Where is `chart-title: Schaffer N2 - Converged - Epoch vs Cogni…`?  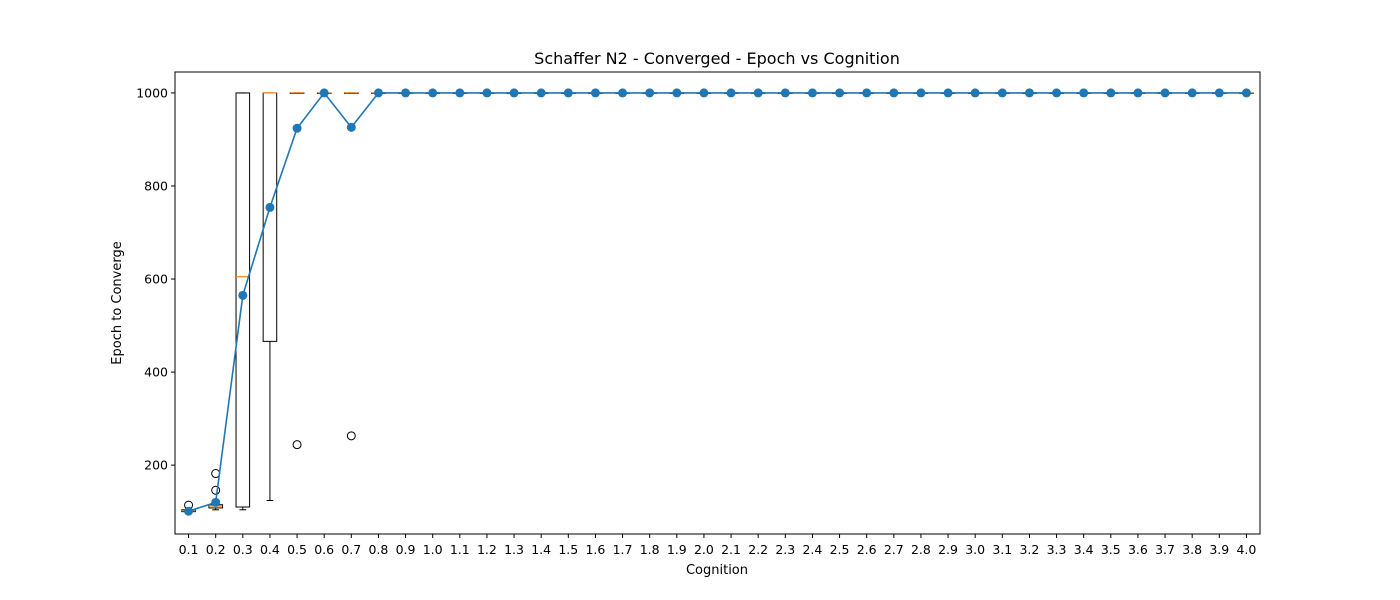 chart-title: Schaffer N2 - Converged - Epoch vs Cogni… is located at coordinates (717, 58).